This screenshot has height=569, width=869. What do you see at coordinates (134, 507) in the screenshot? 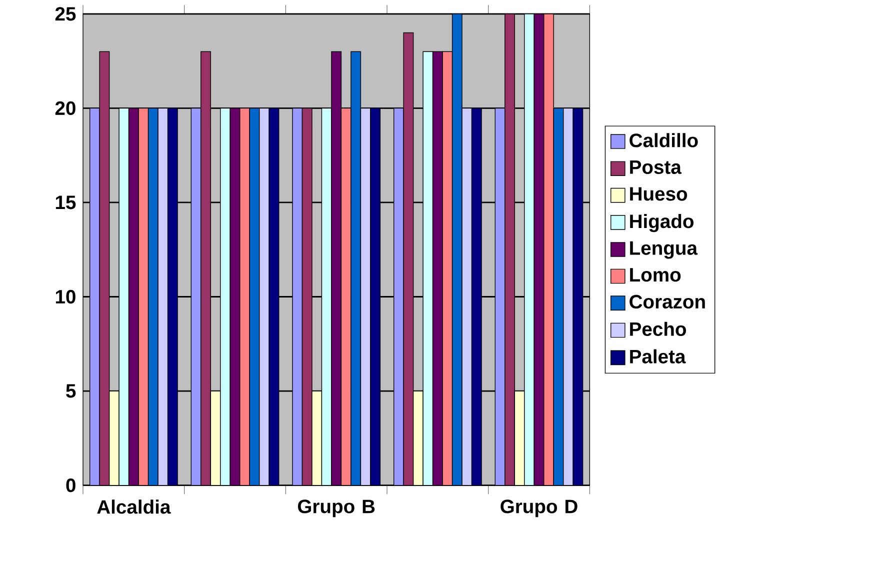
I see `x-tick-label: Alcaldia` at bounding box center [134, 507].